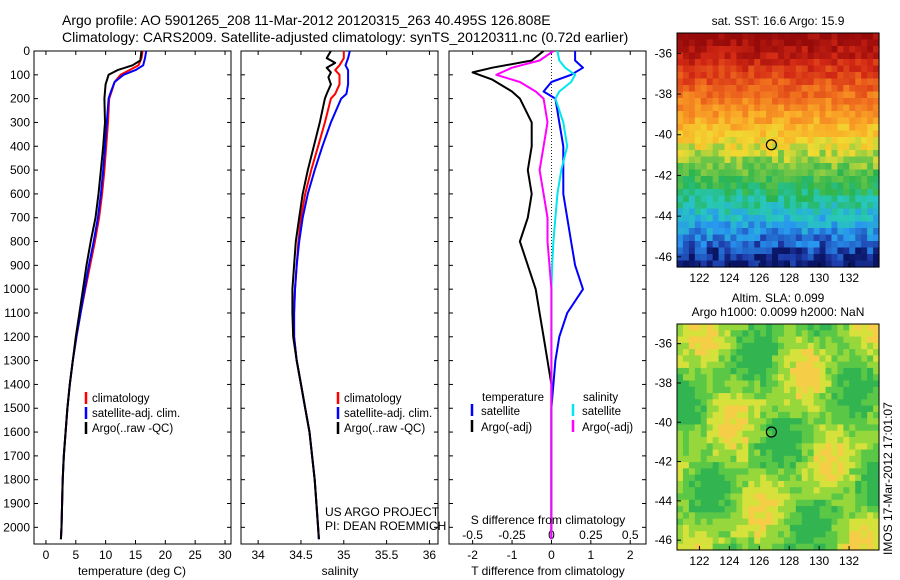  Describe the element at coordinates (591, 535) in the screenshot. I see `s-tick-label: 0.25` at that location.